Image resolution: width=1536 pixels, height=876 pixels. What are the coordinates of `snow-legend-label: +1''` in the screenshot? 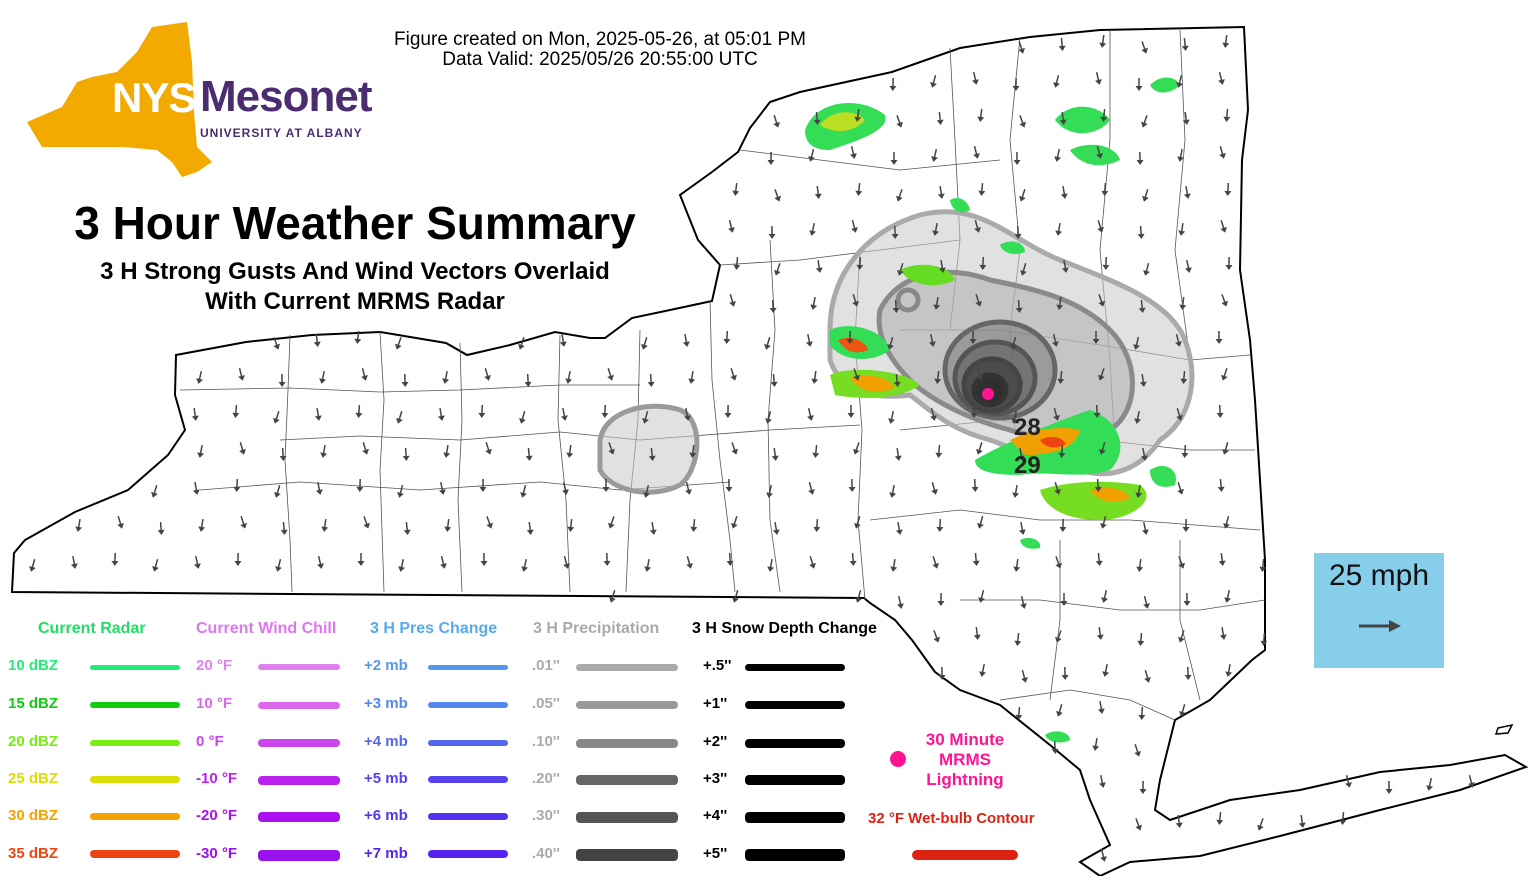 It's located at (715, 703).